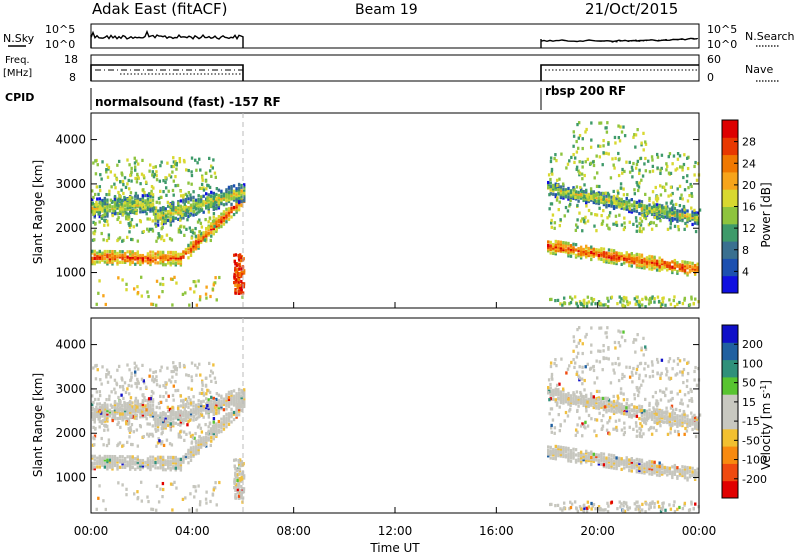  I want to click on power-colorbar-swatch, so click(730, 267).